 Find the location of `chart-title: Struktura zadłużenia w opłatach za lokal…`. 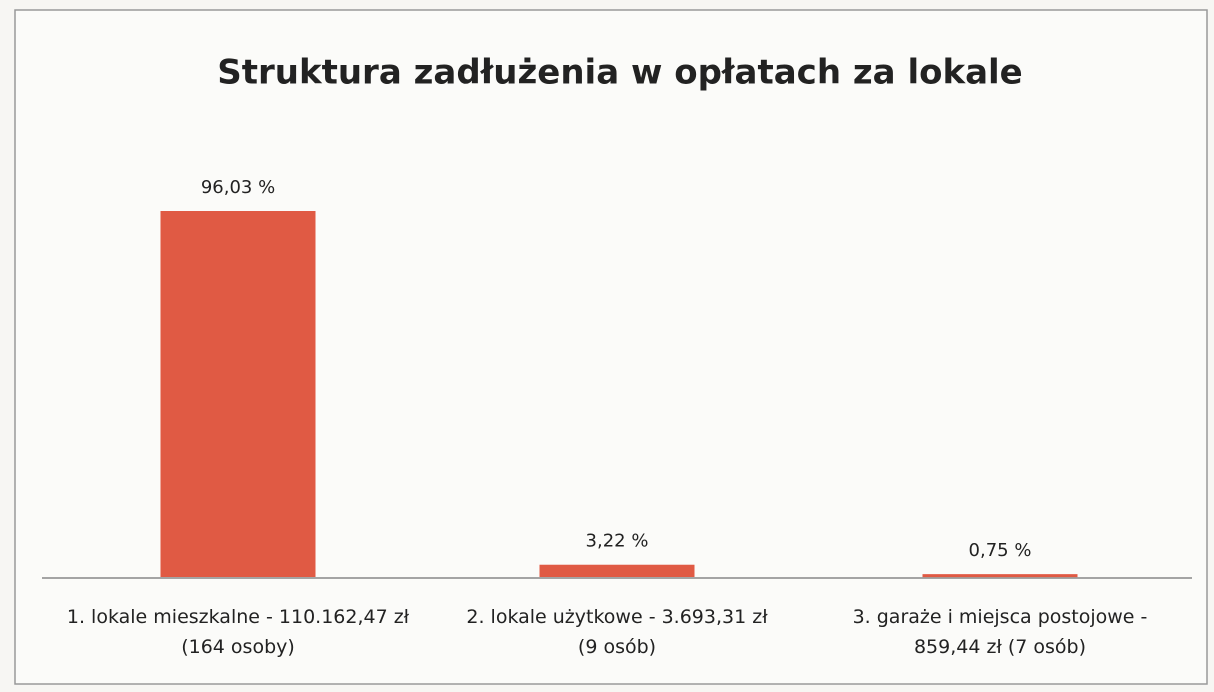

chart-title: Struktura zadłużenia w opłatach za lokal… is located at coordinates (619, 73).